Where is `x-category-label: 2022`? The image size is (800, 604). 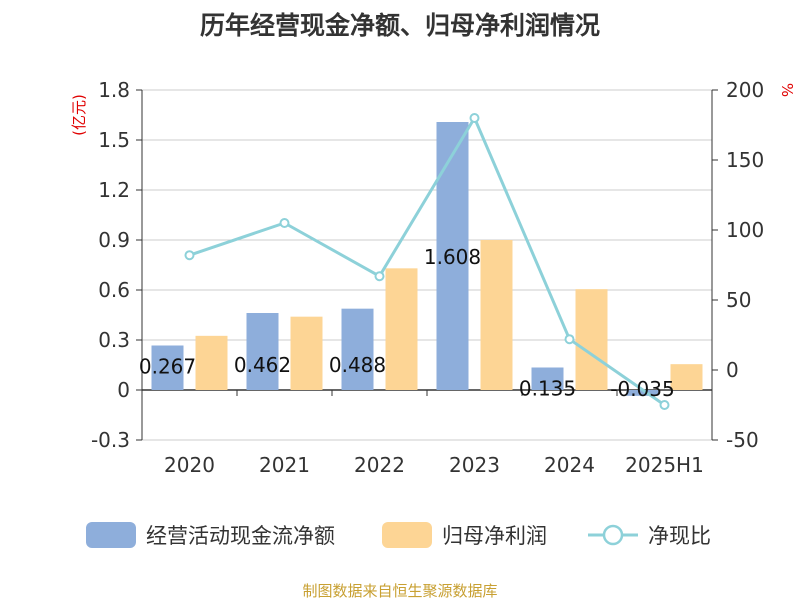
x-category-label: 2022 is located at coordinates (379, 465).